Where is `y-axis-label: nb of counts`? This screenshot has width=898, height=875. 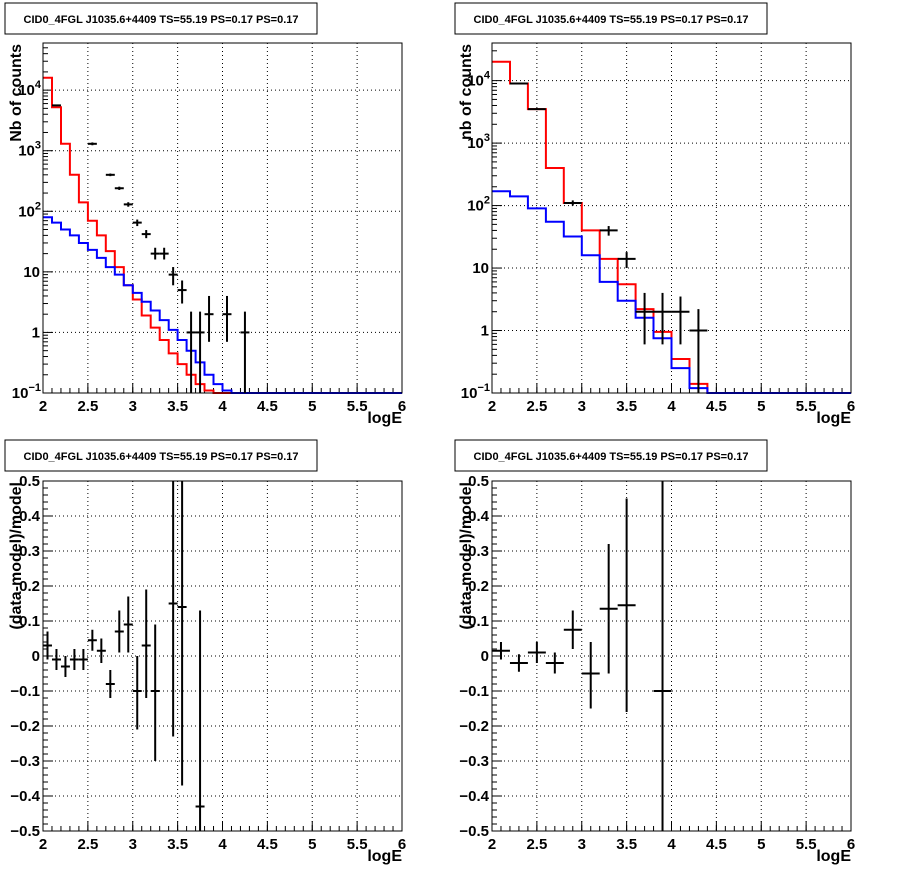
y-axis-label: nb of counts is located at coordinates (466, 92).